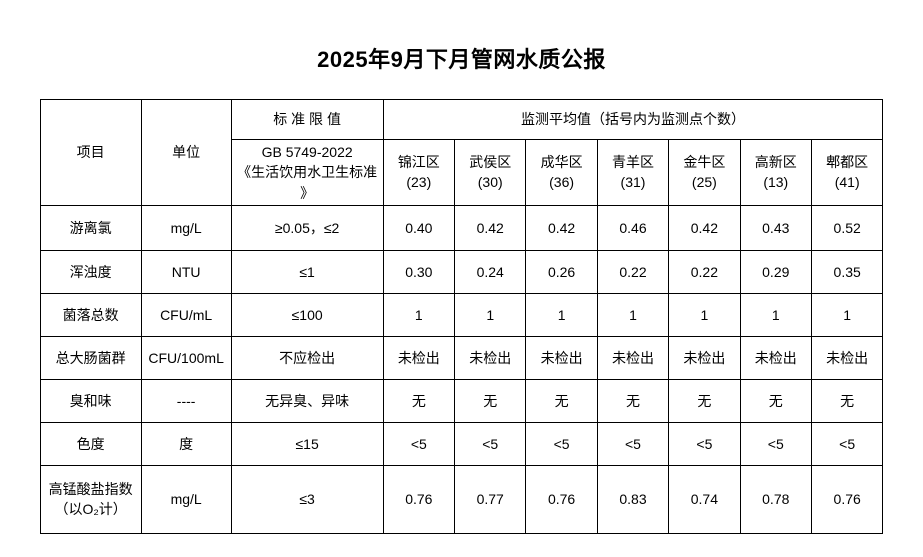  Describe the element at coordinates (90, 357) in the screenshot. I see `row-item-label: 总大肠菌群` at that location.